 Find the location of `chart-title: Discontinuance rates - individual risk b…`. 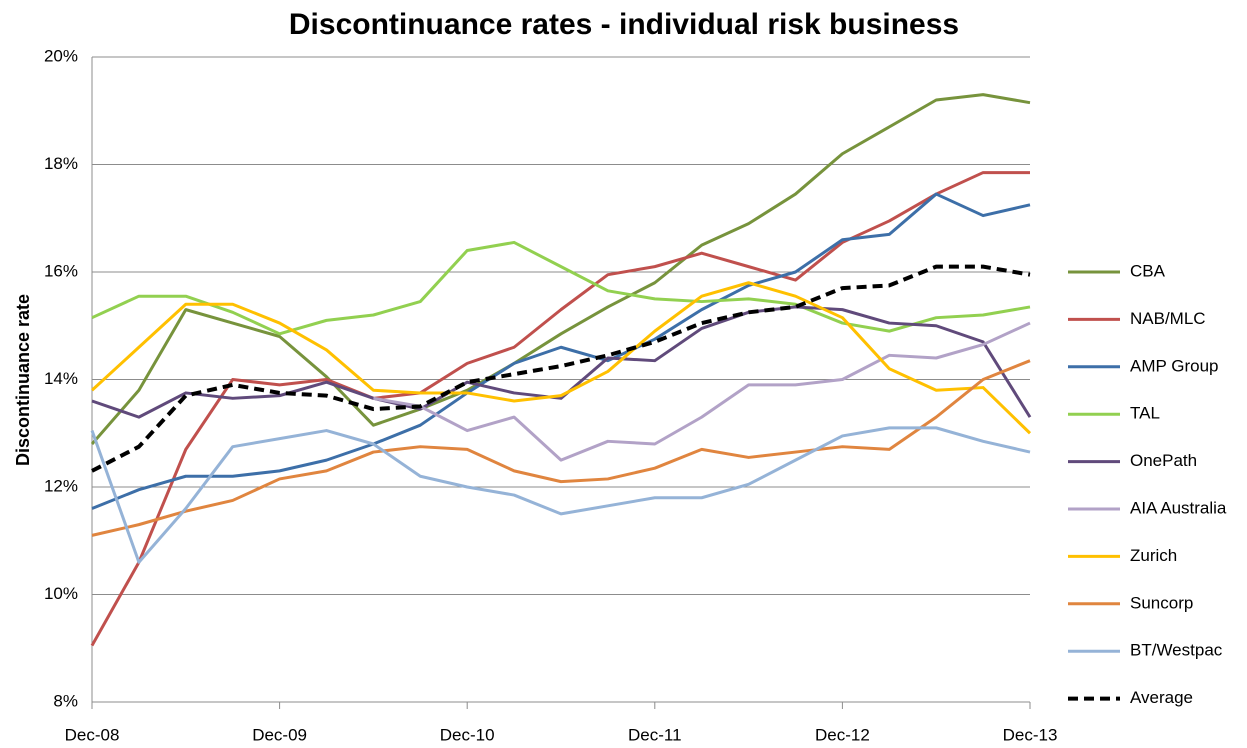

chart-title: Discontinuance rates - individual risk b… is located at coordinates (624, 24).